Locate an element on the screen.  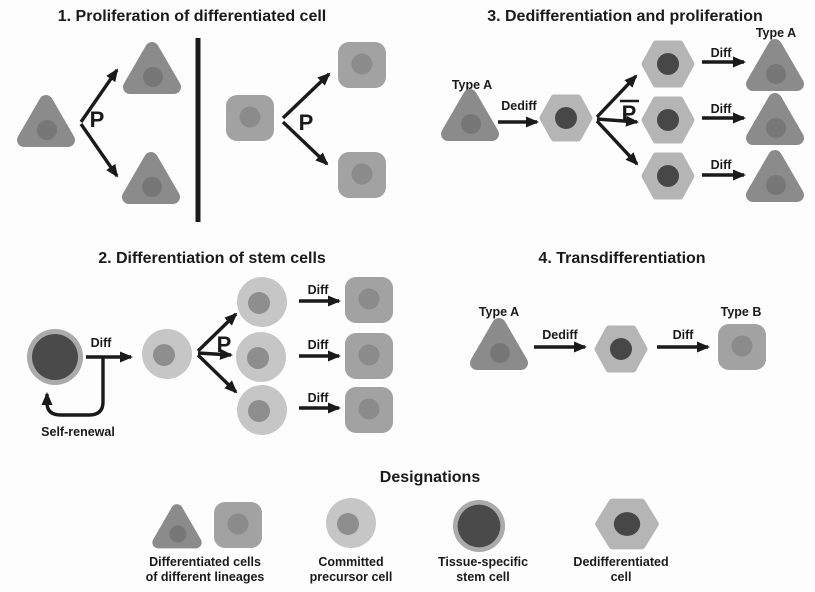
panel-4-title: 4. Transdifferentiation is located at coordinates (621, 258).